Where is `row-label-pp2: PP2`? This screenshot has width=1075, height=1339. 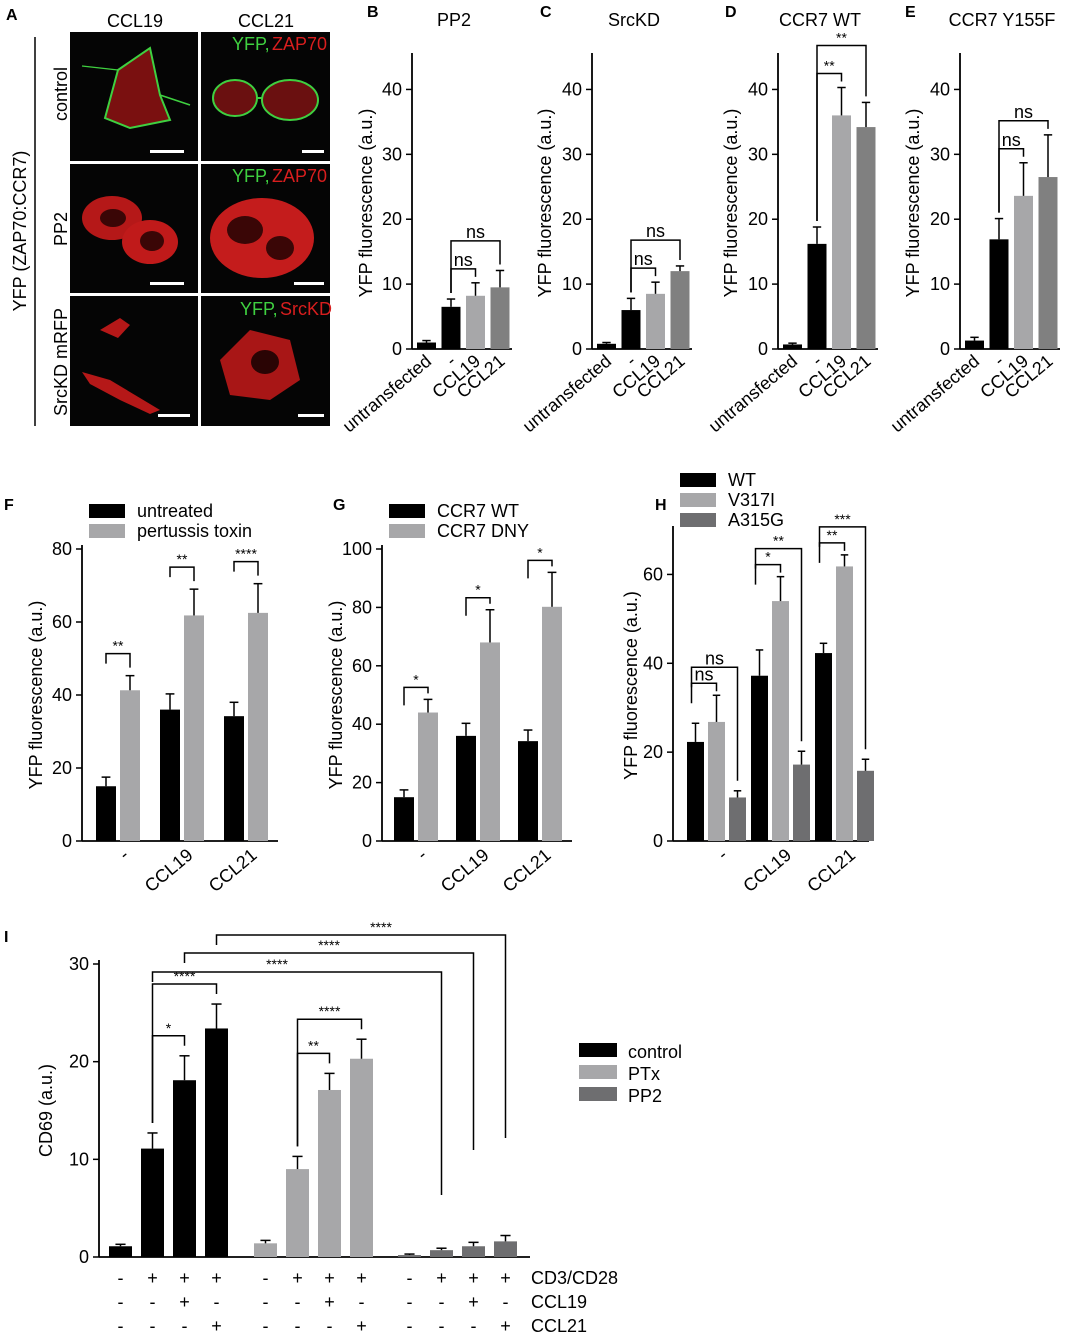 row-label-pp2: PP2 is located at coordinates (61, 229).